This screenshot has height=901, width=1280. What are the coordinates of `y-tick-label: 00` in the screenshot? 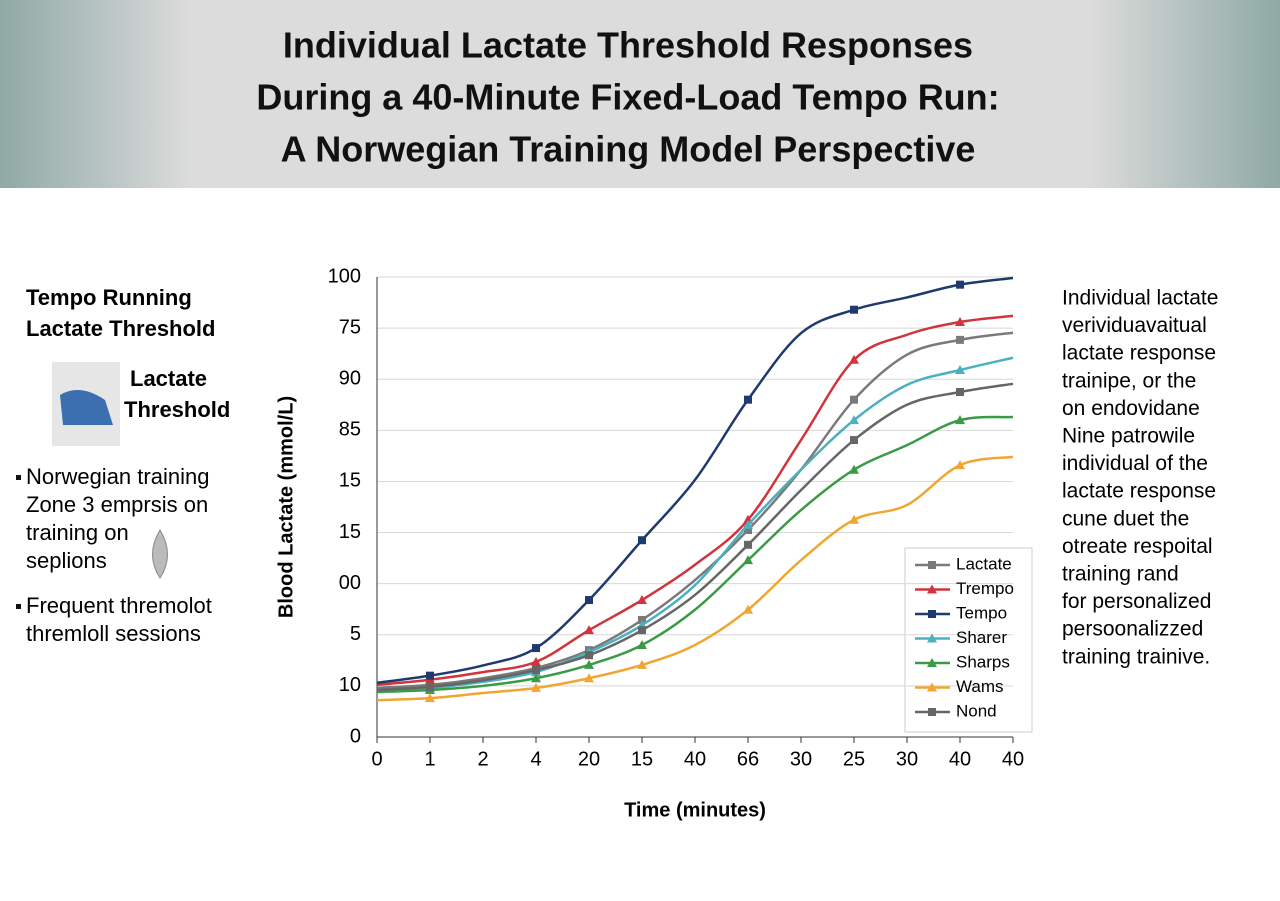 It's located at (350, 583).